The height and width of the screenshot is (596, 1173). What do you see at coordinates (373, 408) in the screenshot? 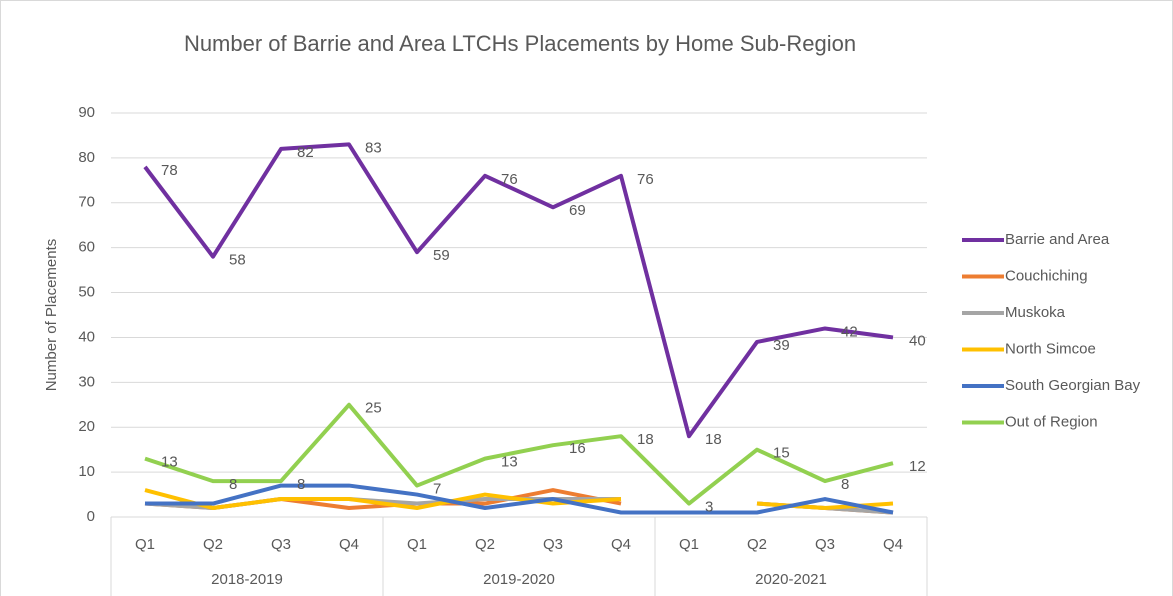
I see `data-label: 25` at bounding box center [373, 408].